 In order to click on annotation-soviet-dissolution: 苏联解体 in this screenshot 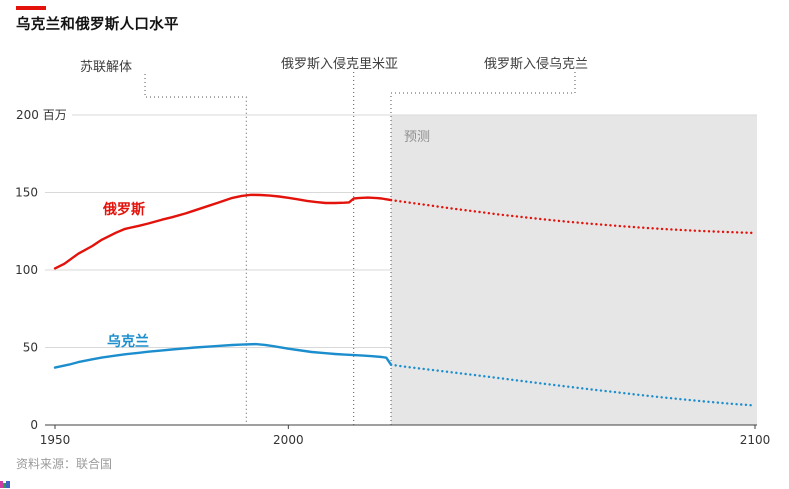, I will do `click(106, 67)`.